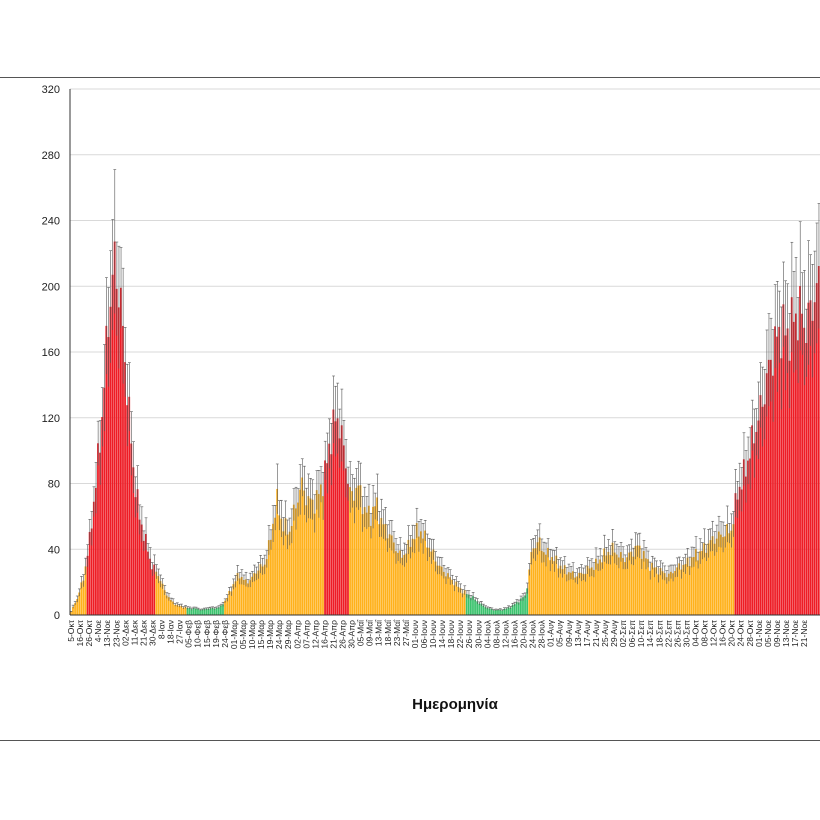 This screenshot has height=820, width=820. Describe the element at coordinates (89, 632) in the screenshot. I see `x-tick-label: 26-Οκτ` at that location.